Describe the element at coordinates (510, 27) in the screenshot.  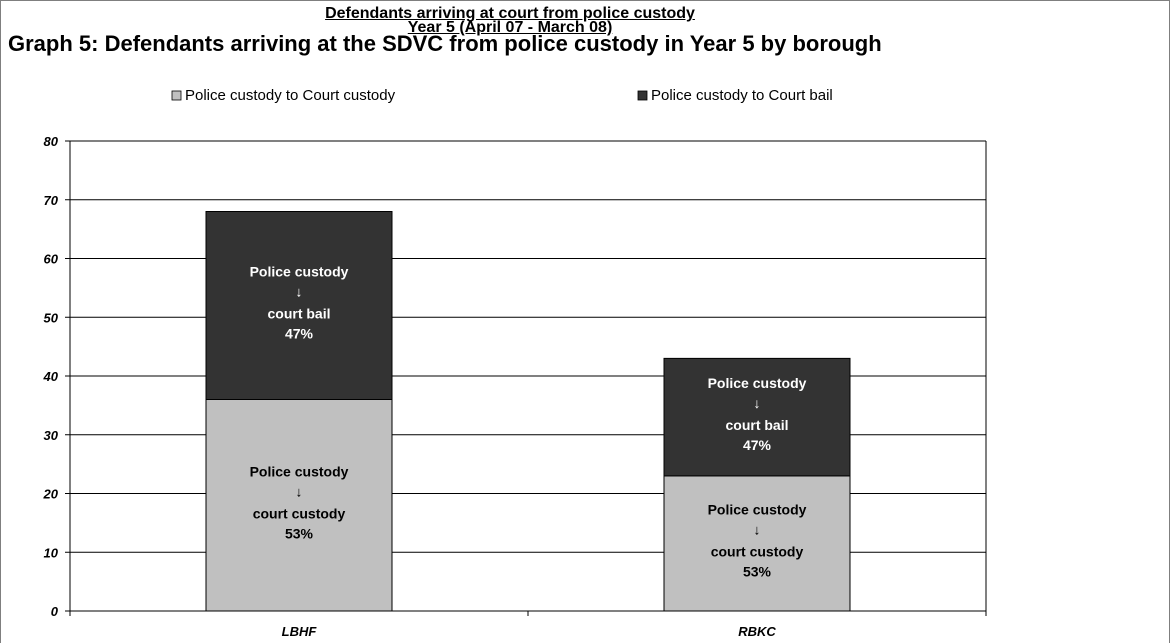
I see `header-subtitle: Year 5 (April 07 - March 08)` at that location.